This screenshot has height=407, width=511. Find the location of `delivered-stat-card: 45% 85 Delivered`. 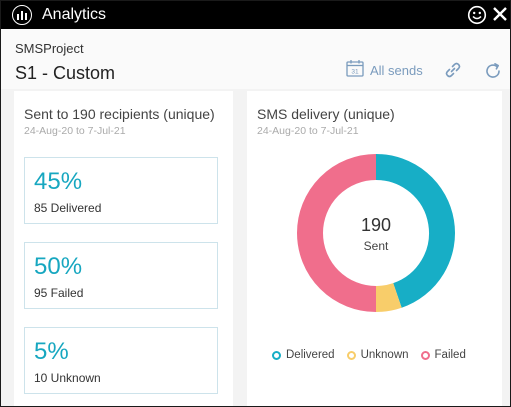

delivered-stat-card: 45% 85 Delivered is located at coordinates (121, 190).